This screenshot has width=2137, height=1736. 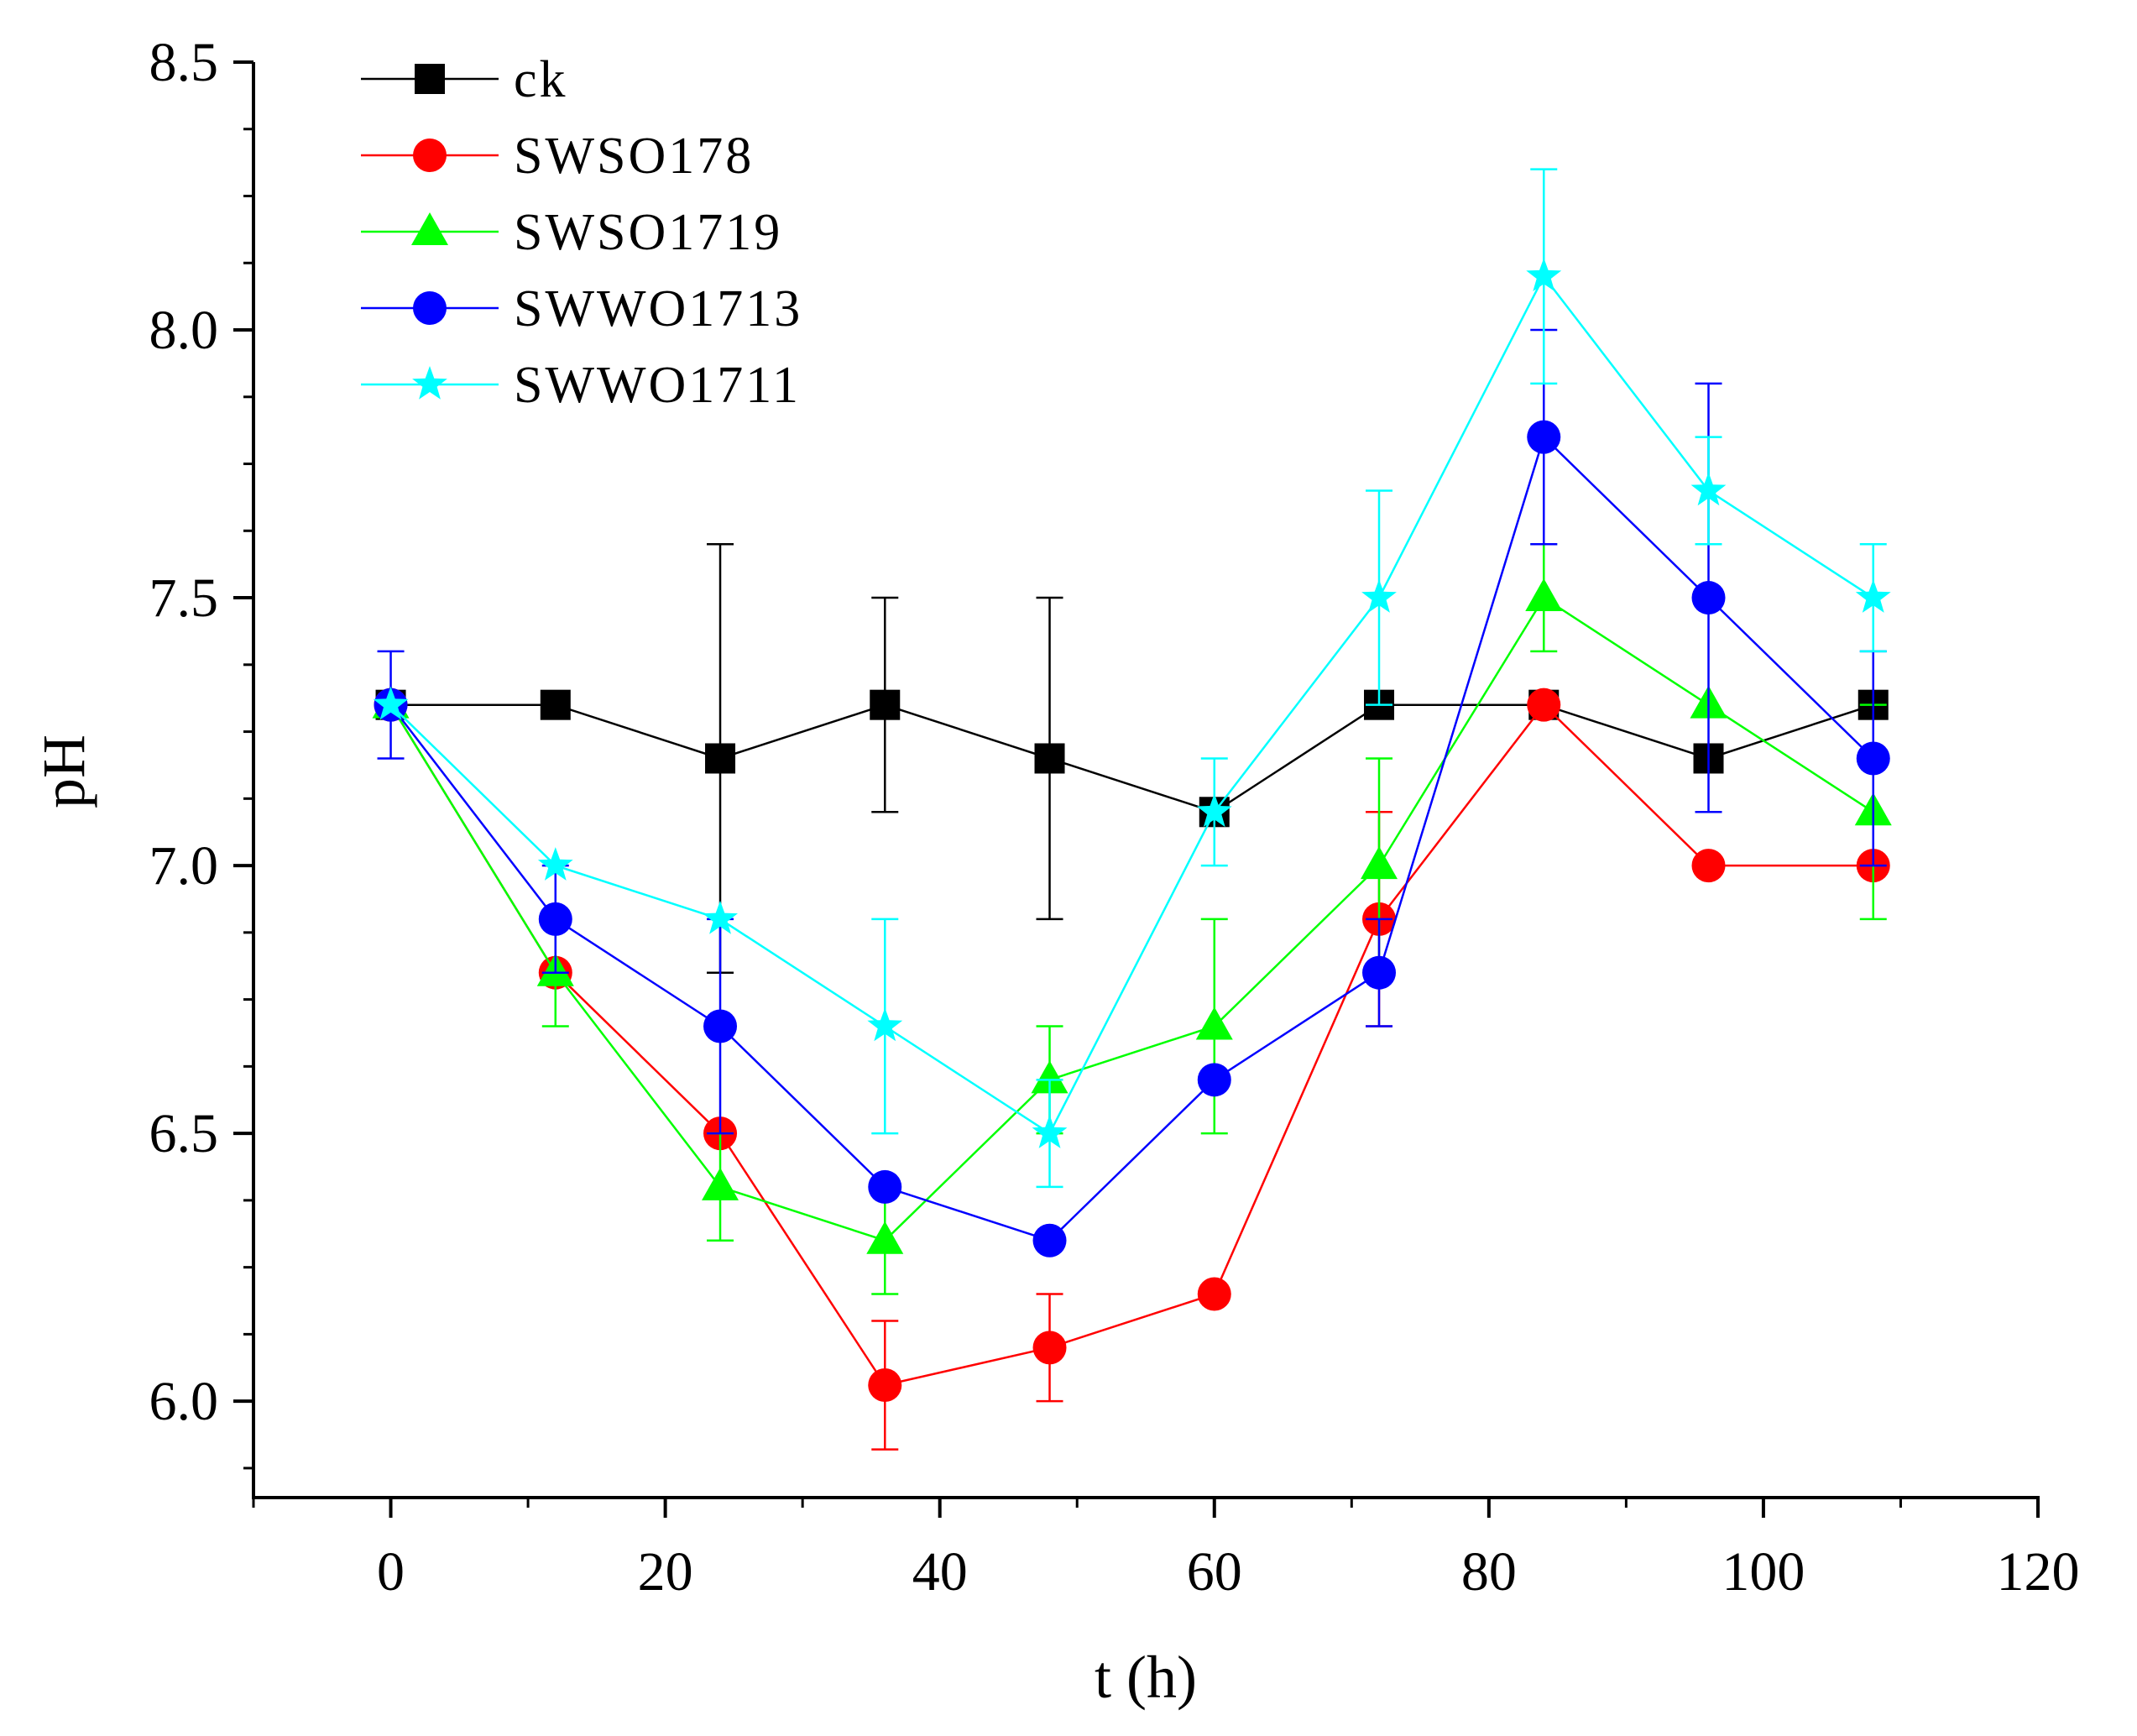 What do you see at coordinates (184, 62) in the screenshot?
I see `y-tick-label: 8.5` at bounding box center [184, 62].